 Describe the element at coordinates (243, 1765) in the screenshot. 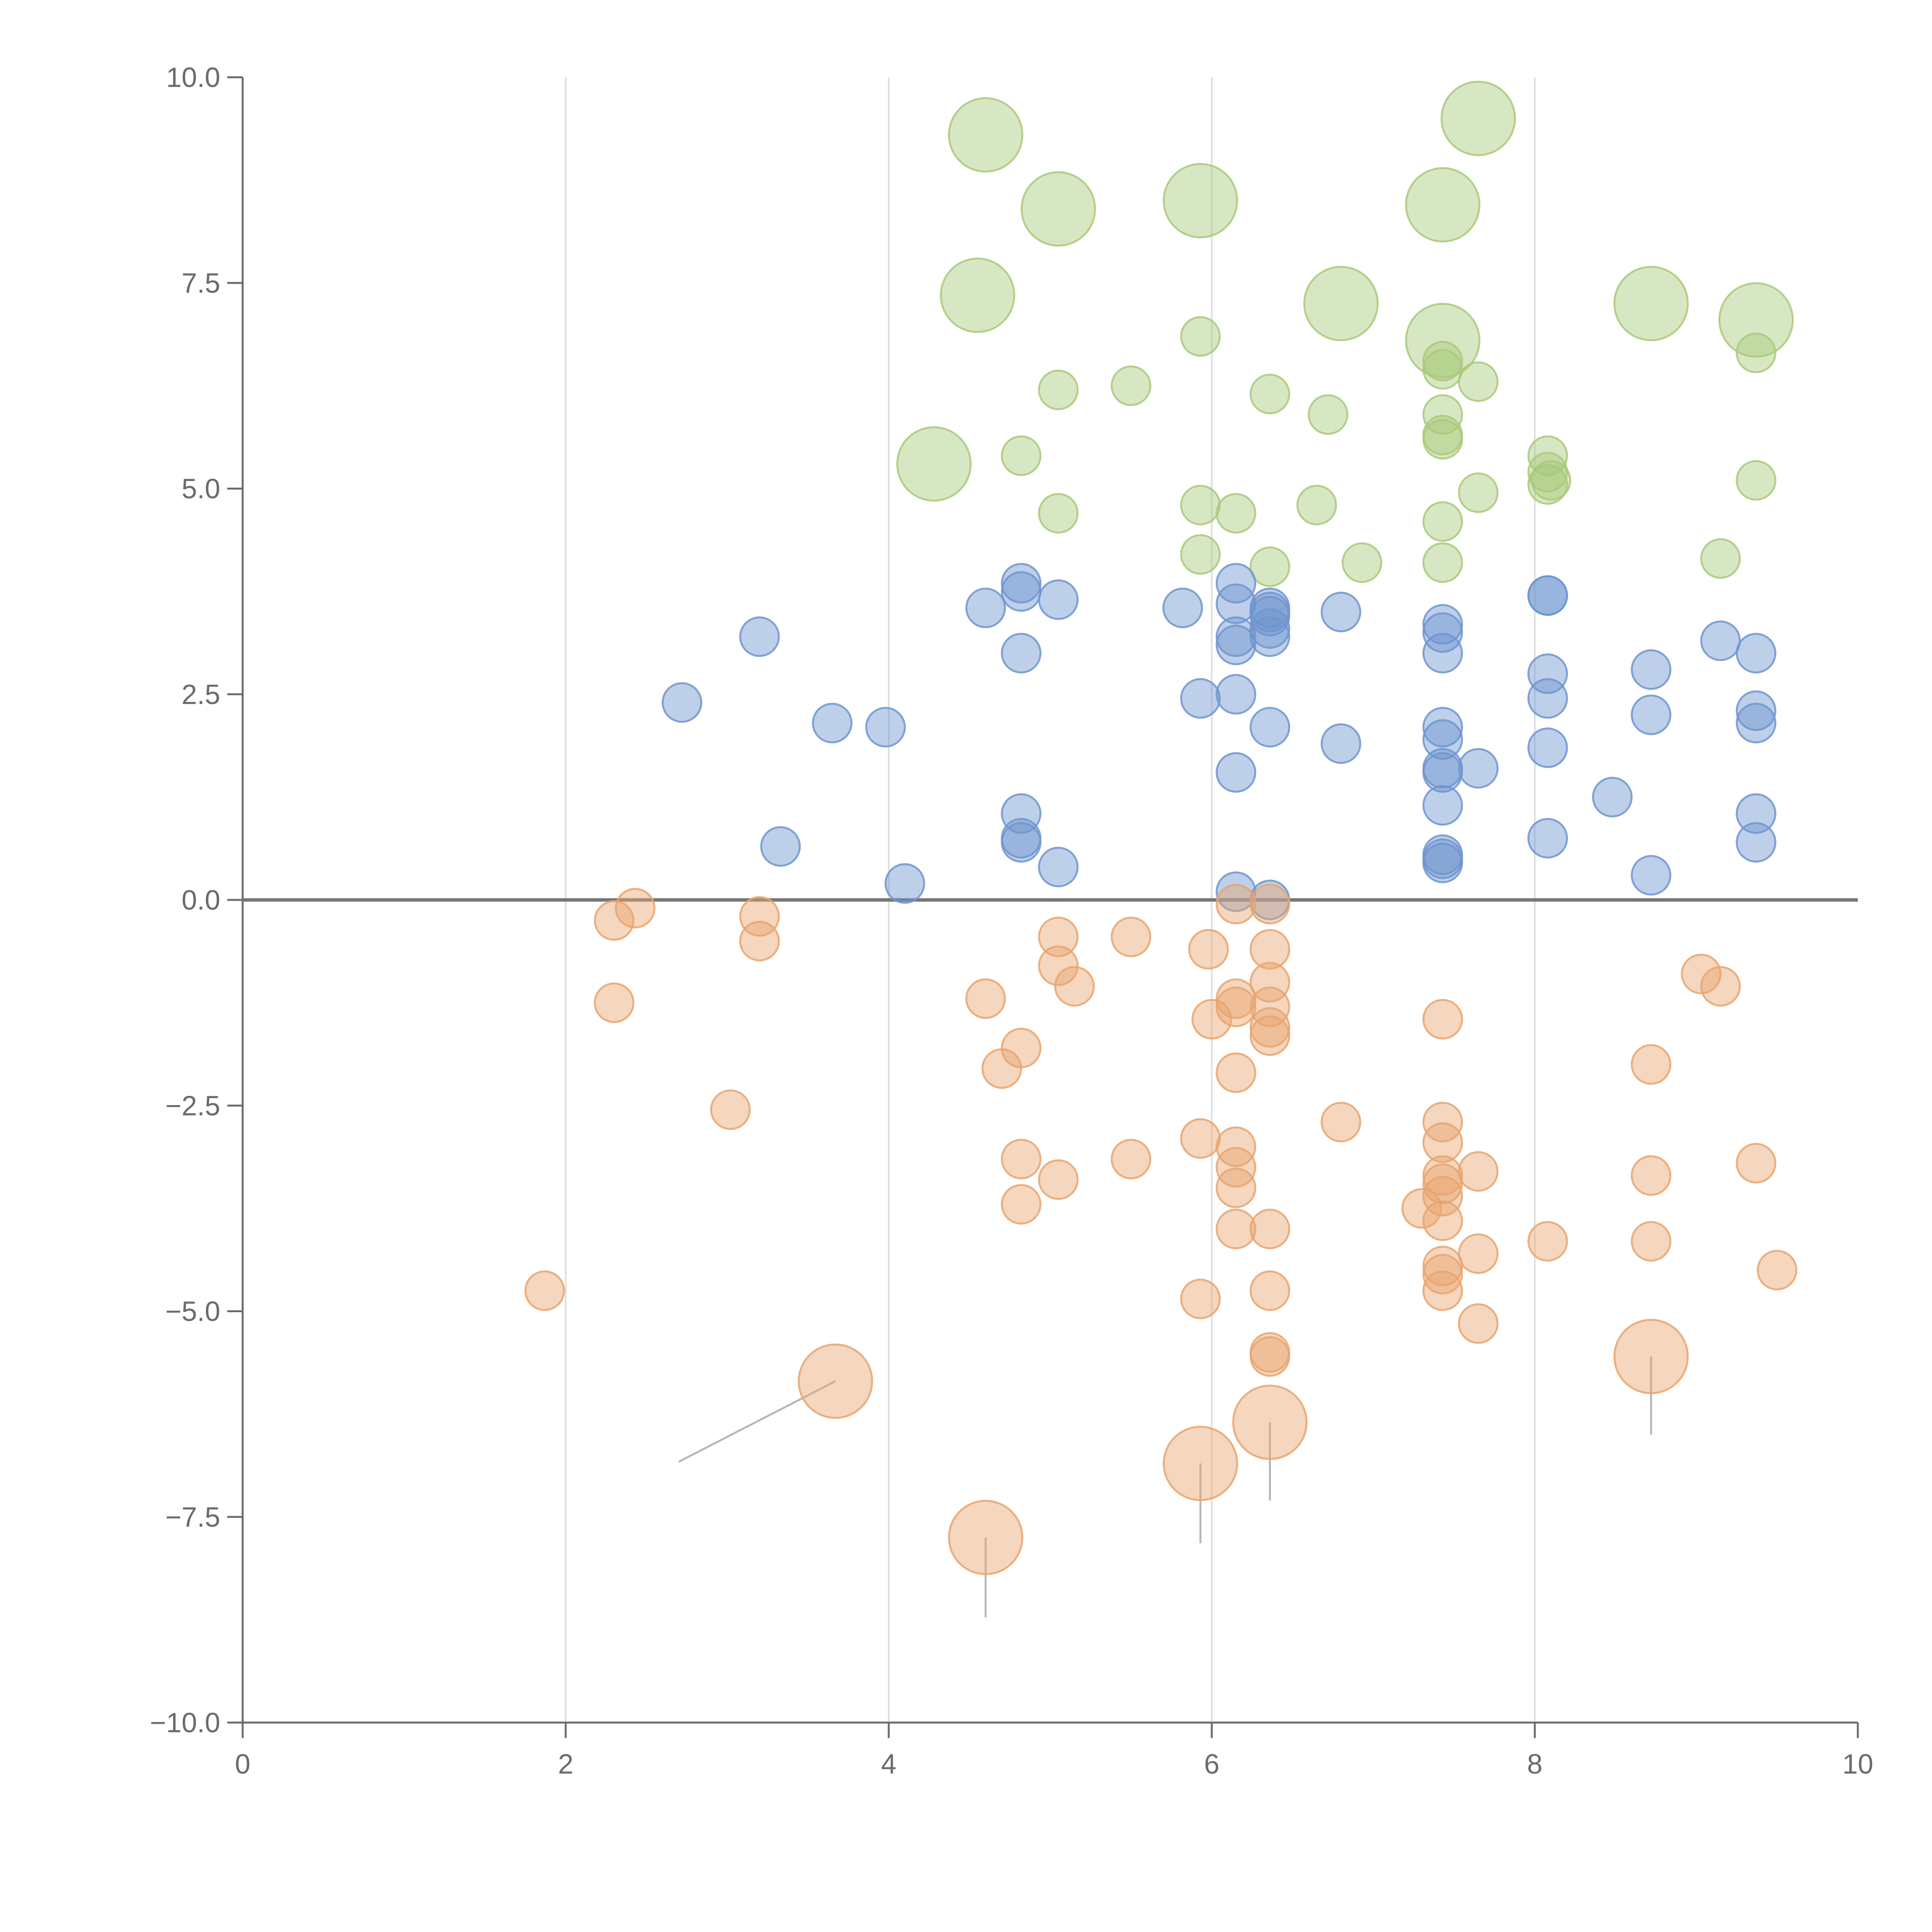

I see `x-tick-label: 0` at that location.